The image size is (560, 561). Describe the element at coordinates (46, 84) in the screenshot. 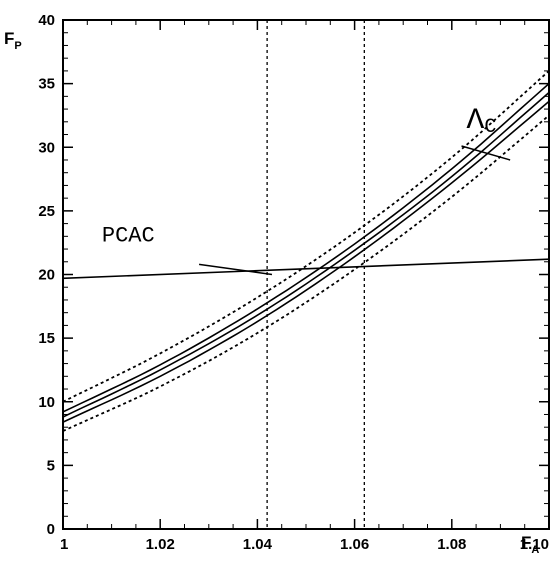

I see `y-tick-label: 35` at that location.